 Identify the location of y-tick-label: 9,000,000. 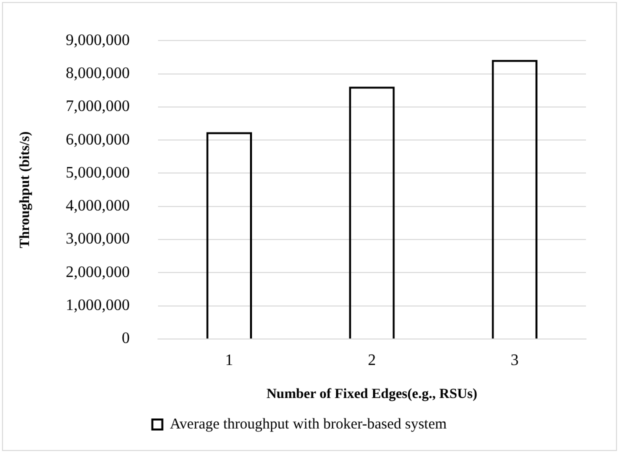
(98, 40).